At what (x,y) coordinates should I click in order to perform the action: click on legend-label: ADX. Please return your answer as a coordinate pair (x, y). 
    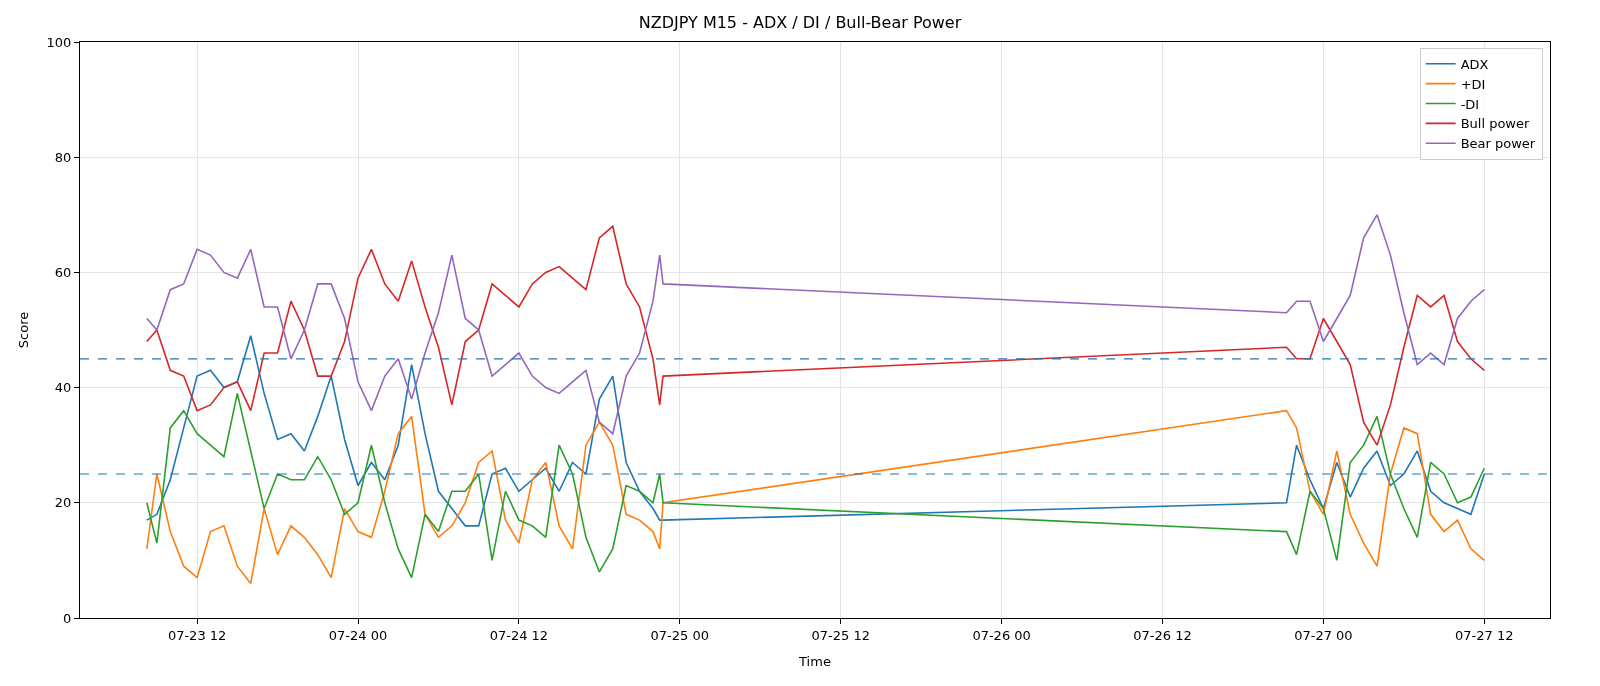
    Looking at the image, I should click on (1474, 64).